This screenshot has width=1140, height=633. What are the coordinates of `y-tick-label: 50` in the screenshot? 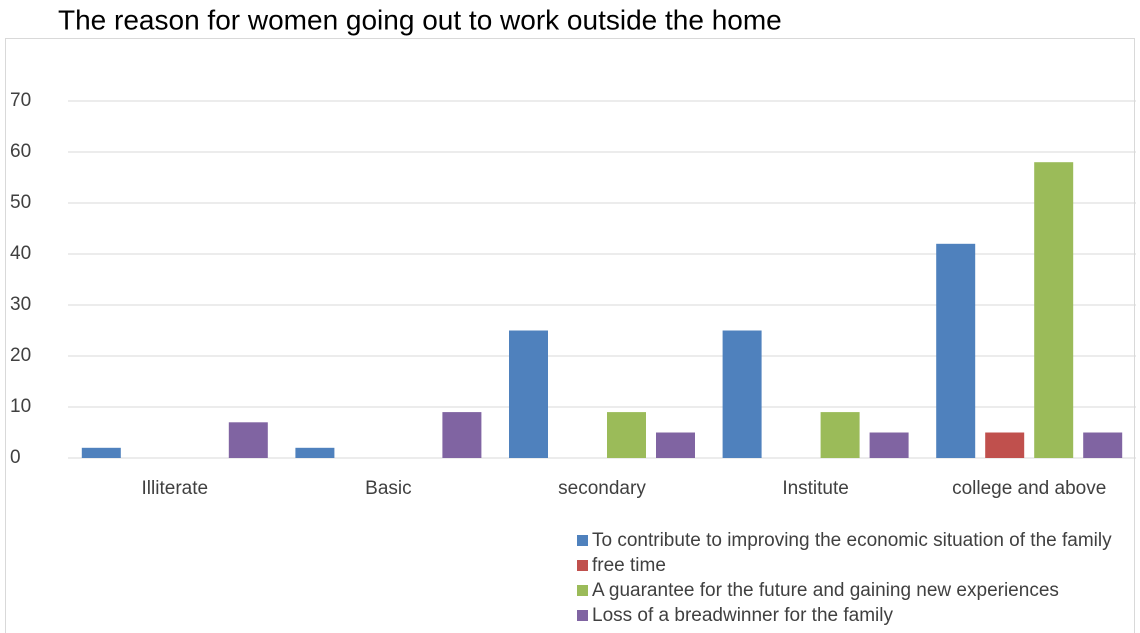 It's located at (20, 202).